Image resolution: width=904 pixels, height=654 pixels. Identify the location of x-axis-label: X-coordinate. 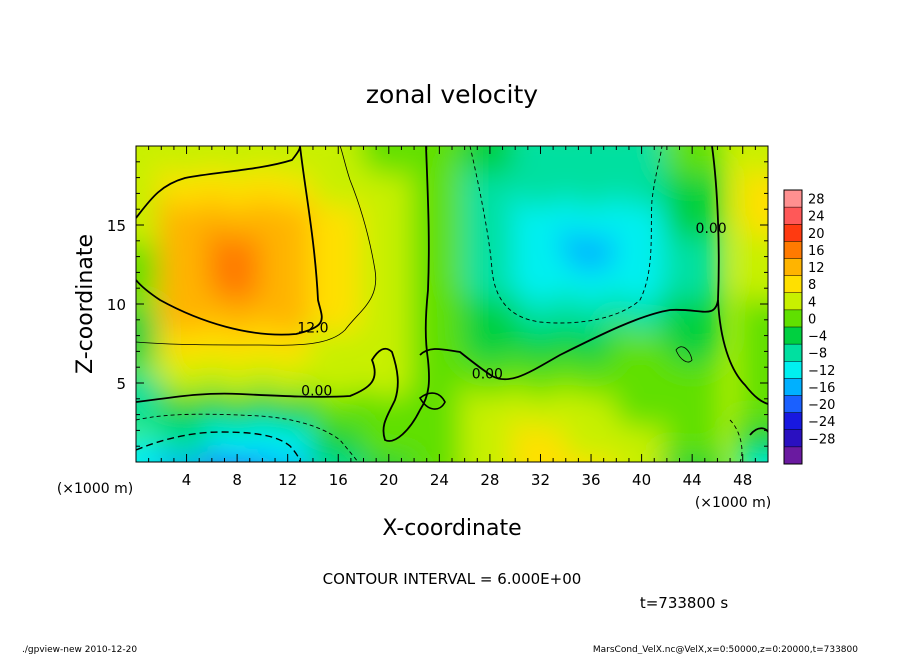
(451, 528).